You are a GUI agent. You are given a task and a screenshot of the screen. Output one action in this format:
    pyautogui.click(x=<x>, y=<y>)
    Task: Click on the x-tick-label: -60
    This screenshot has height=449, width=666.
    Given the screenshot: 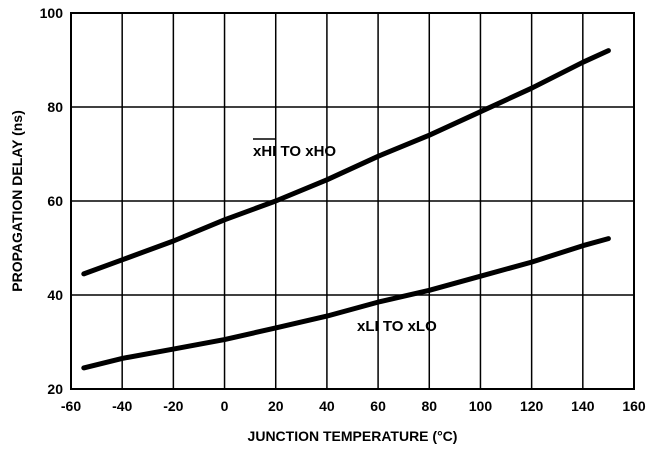 What is the action you would take?
    pyautogui.click(x=71, y=406)
    